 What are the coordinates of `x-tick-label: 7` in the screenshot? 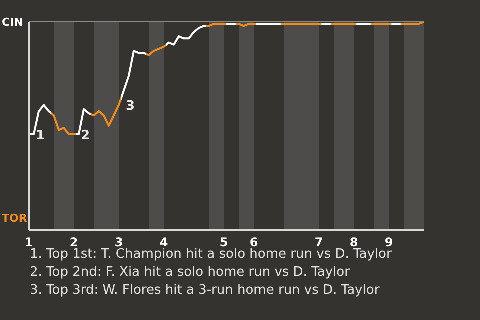 It's located at (319, 243).